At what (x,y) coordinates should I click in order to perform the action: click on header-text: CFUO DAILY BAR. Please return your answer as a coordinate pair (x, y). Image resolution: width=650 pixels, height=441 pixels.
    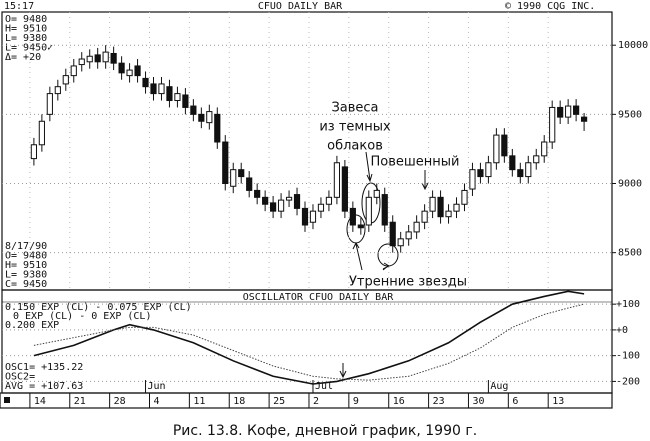
    Looking at the image, I should click on (300, 6).